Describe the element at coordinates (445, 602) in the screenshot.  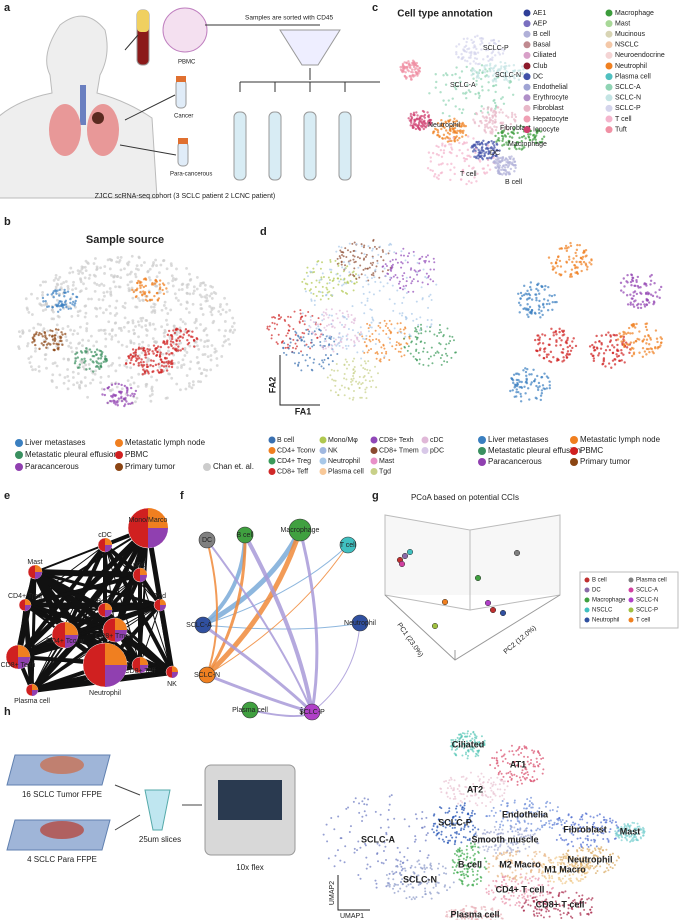
I see `pcoa-point` at that location.